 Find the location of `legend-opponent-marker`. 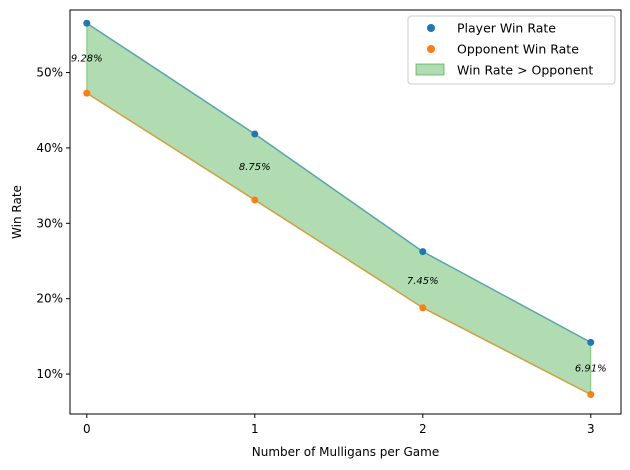

legend-opponent-marker is located at coordinates (431, 49).